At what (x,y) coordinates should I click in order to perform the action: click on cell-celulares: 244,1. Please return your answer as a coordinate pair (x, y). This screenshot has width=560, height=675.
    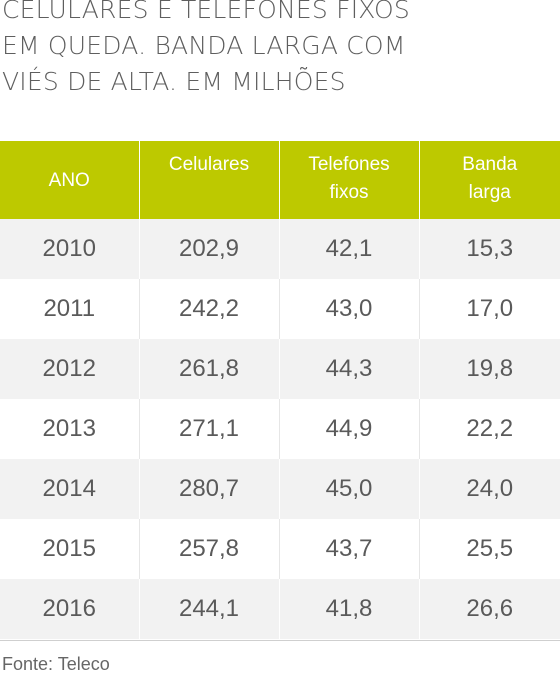
    Looking at the image, I should click on (208, 609).